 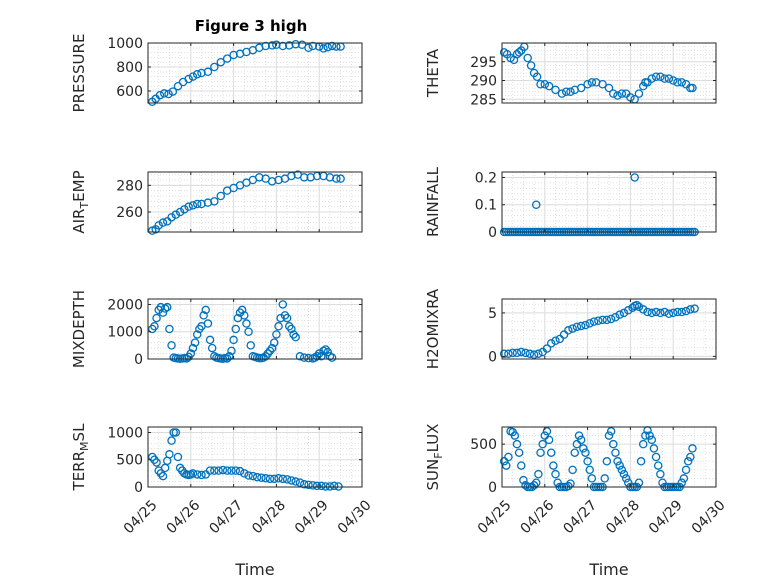 I want to click on subplot-mixdepth: 0 1000 2000 MIXDEPTH, so click(x=216, y=329).